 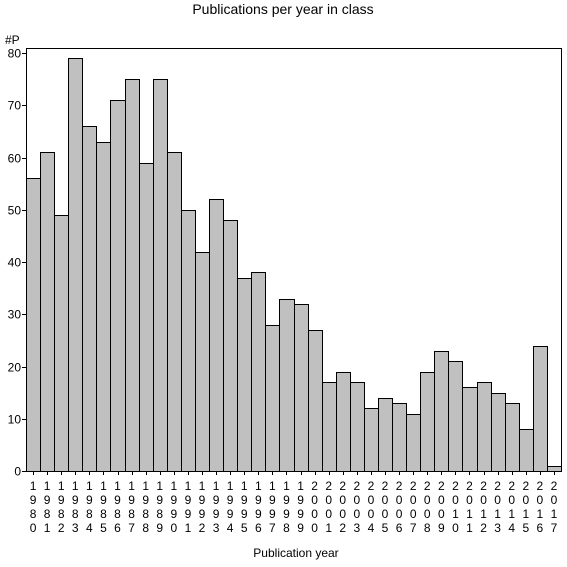 I want to click on bar-2008, so click(x=427, y=422).